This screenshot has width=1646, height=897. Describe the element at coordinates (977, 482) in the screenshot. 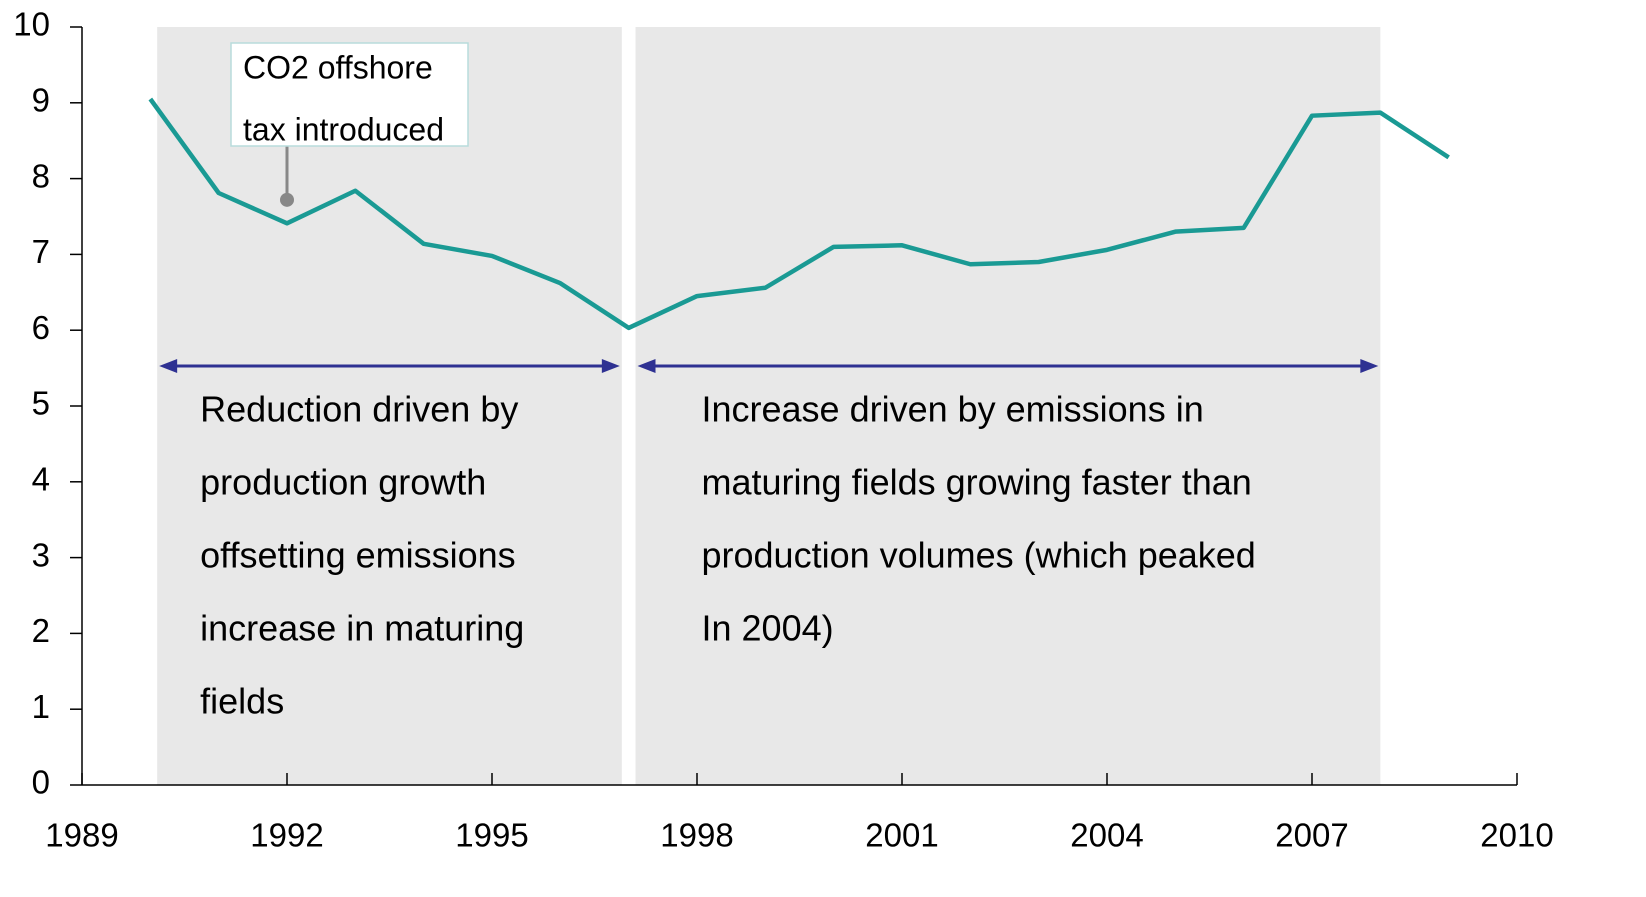

I see `period-text: maturing fields growing faster than` at that location.